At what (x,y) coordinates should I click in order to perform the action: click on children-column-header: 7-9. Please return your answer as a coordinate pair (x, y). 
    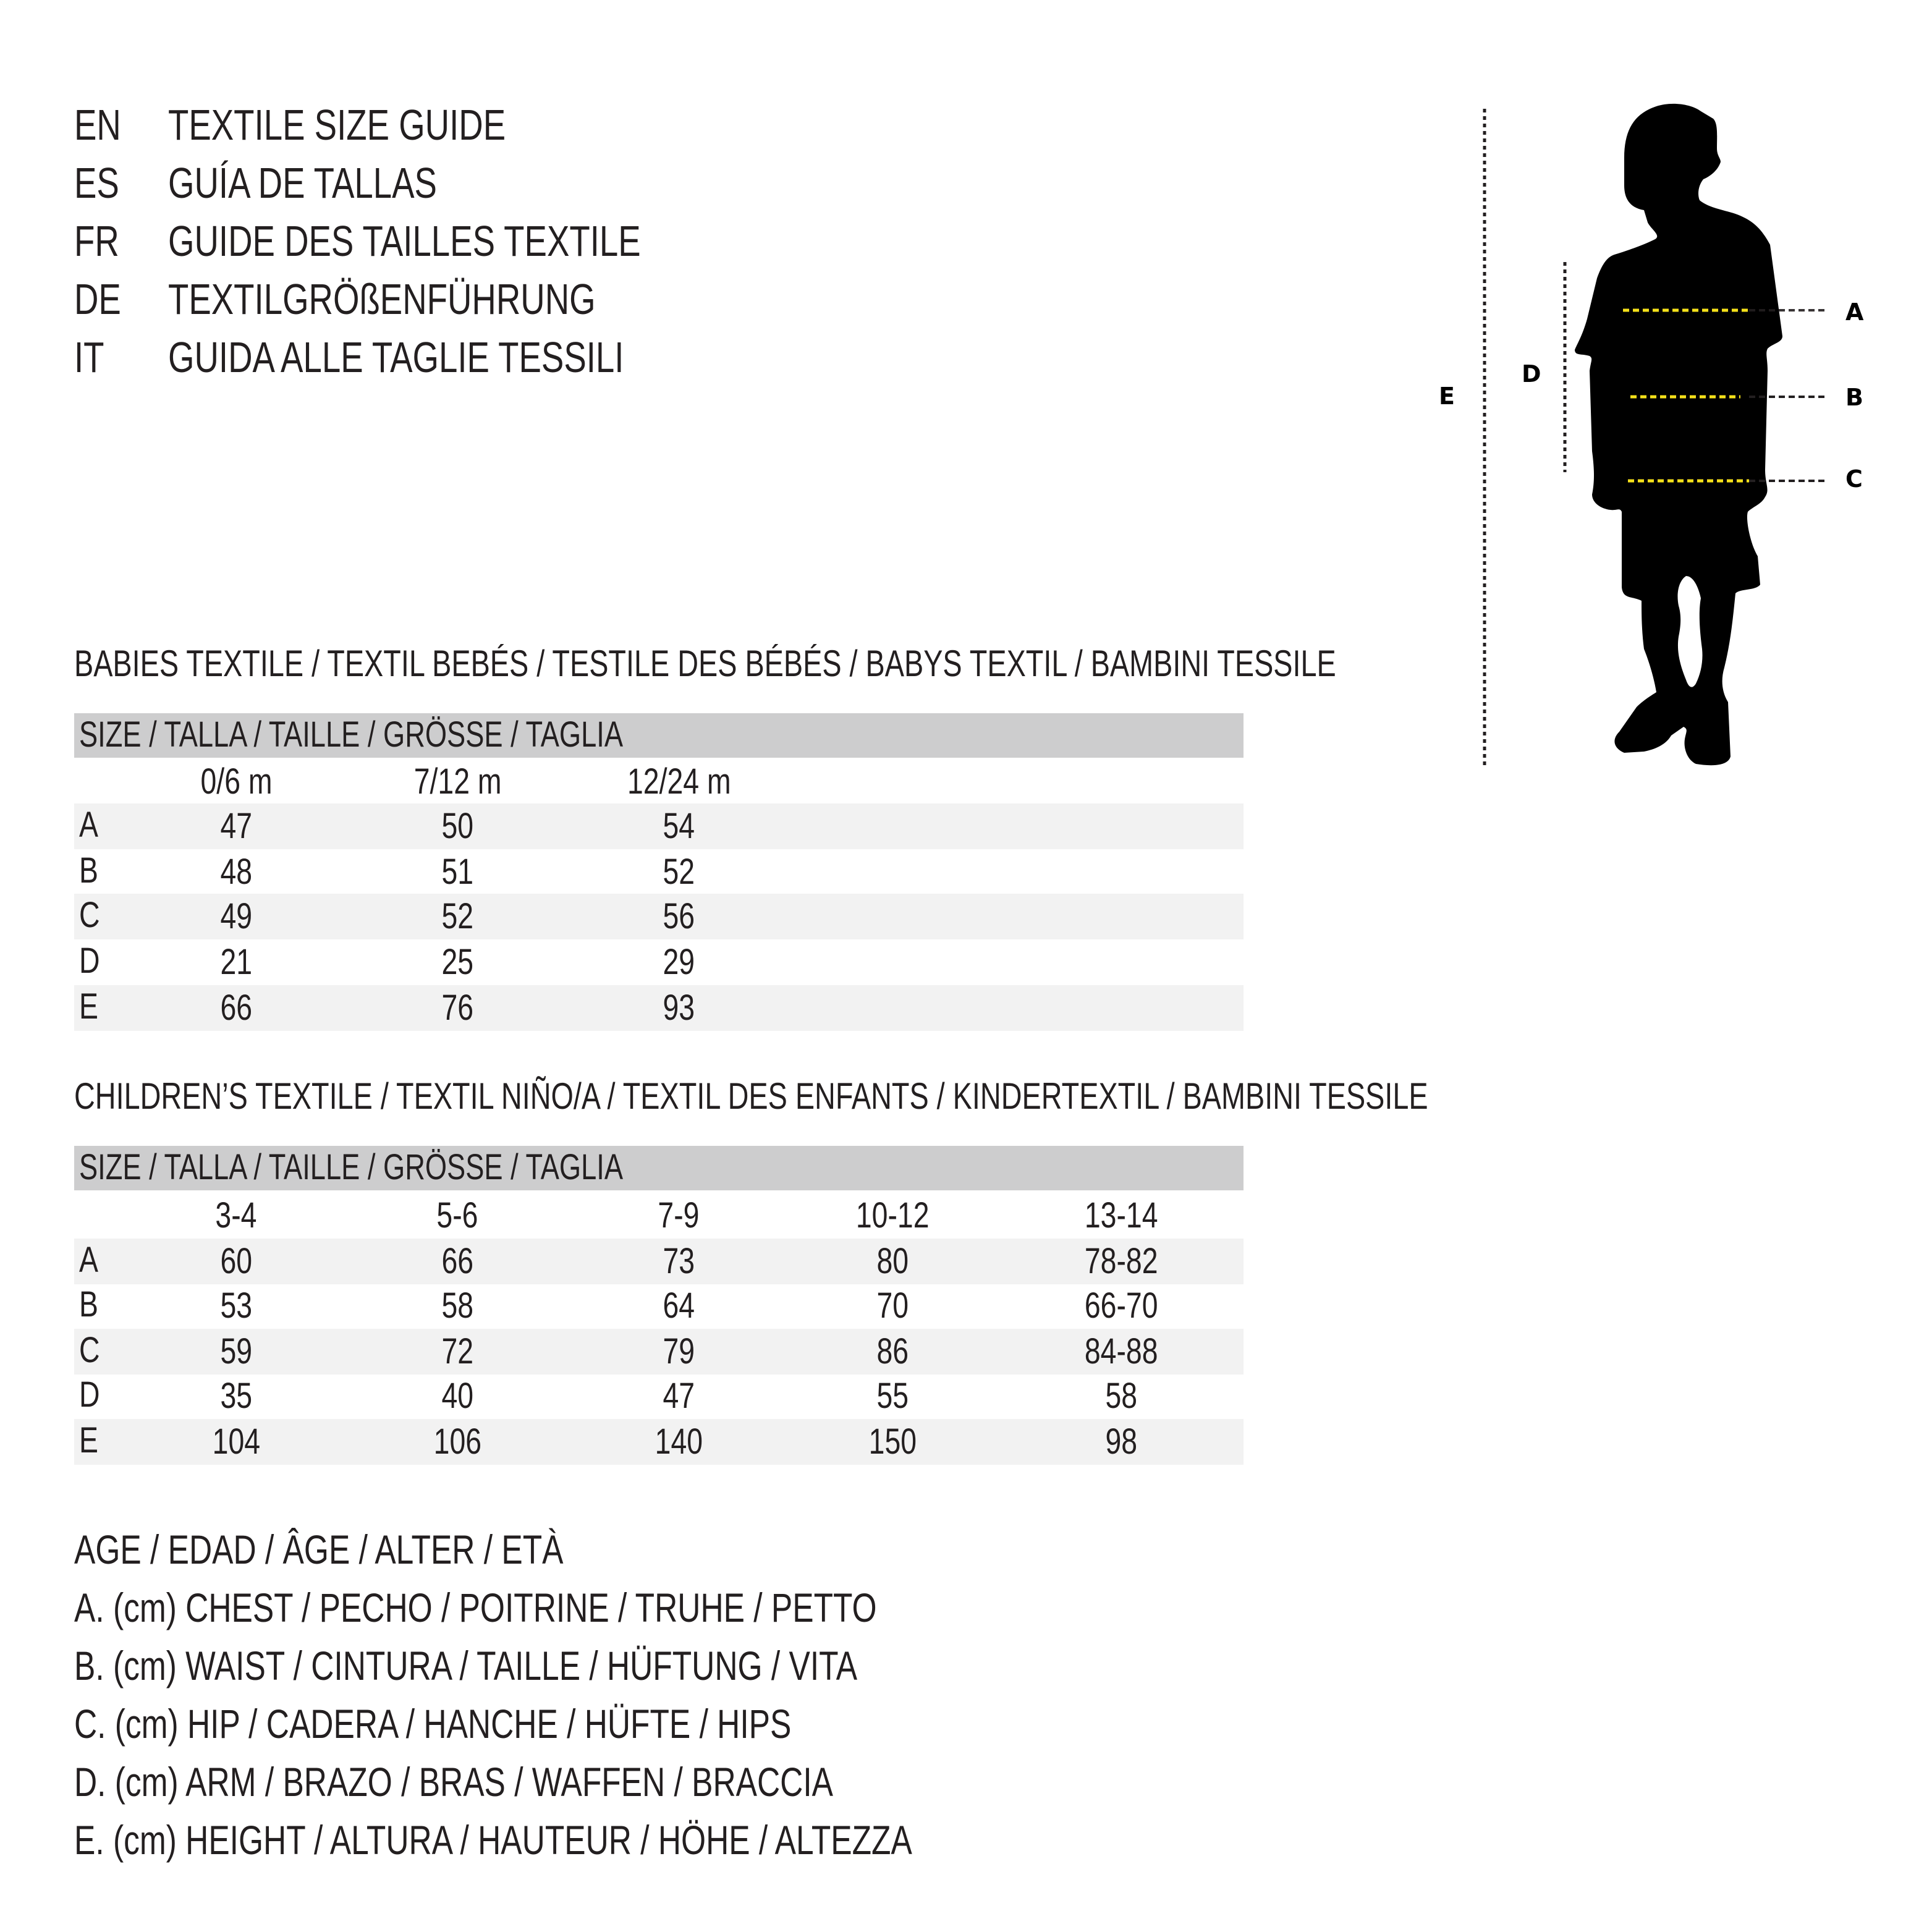
    Looking at the image, I should click on (678, 1216).